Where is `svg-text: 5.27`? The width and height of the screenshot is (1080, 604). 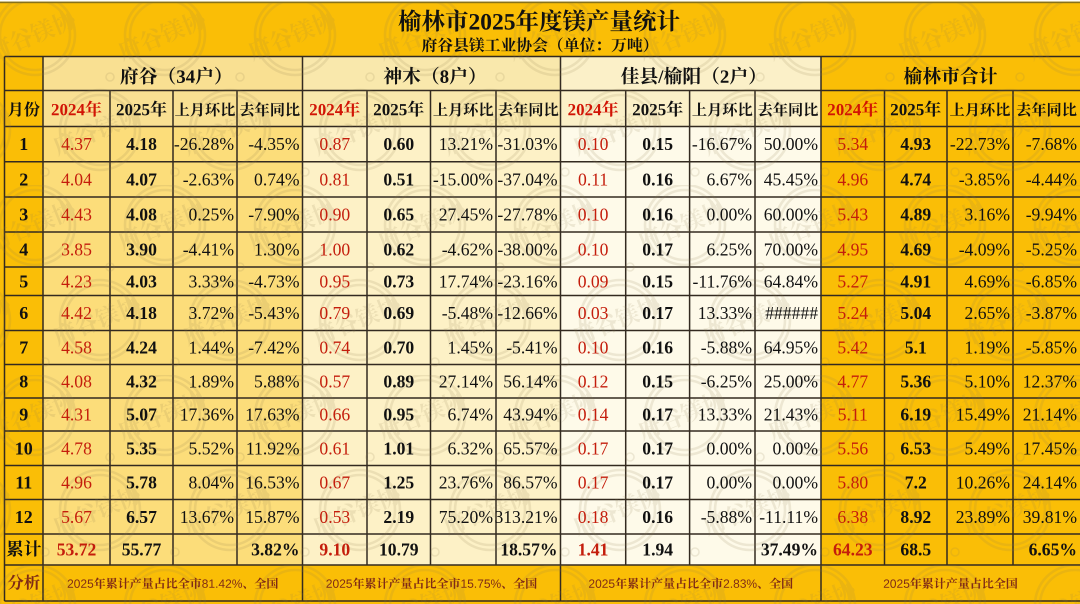
svg-text: 5.27 is located at coordinates (852, 281).